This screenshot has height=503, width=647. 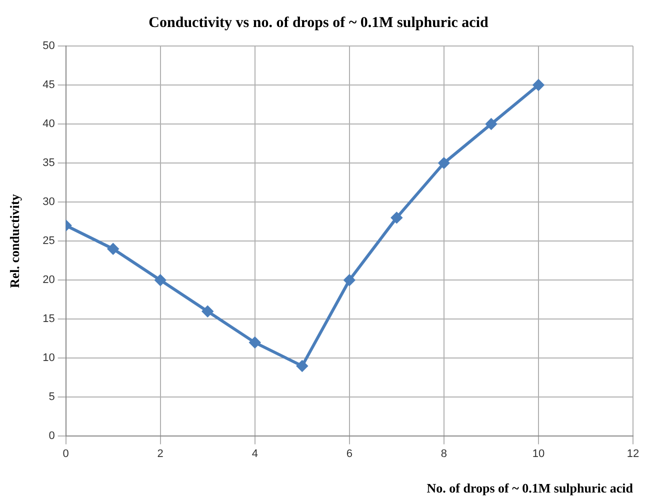 I want to click on y-tick-label: 45, so click(x=48, y=85).